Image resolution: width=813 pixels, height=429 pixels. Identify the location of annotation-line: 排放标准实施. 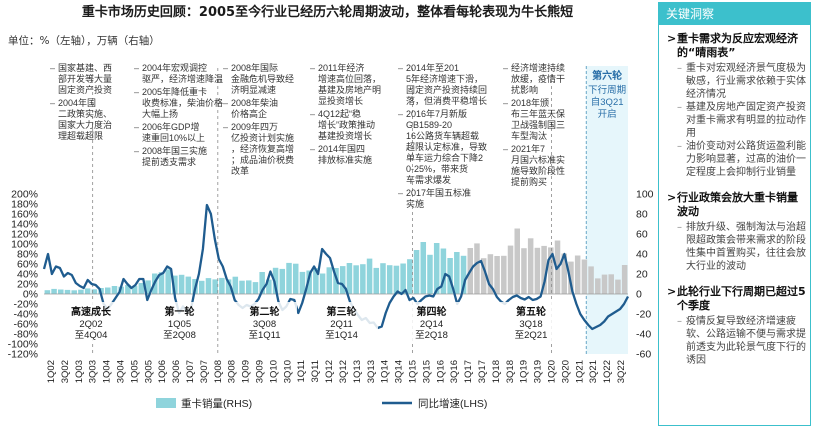
(345, 159).